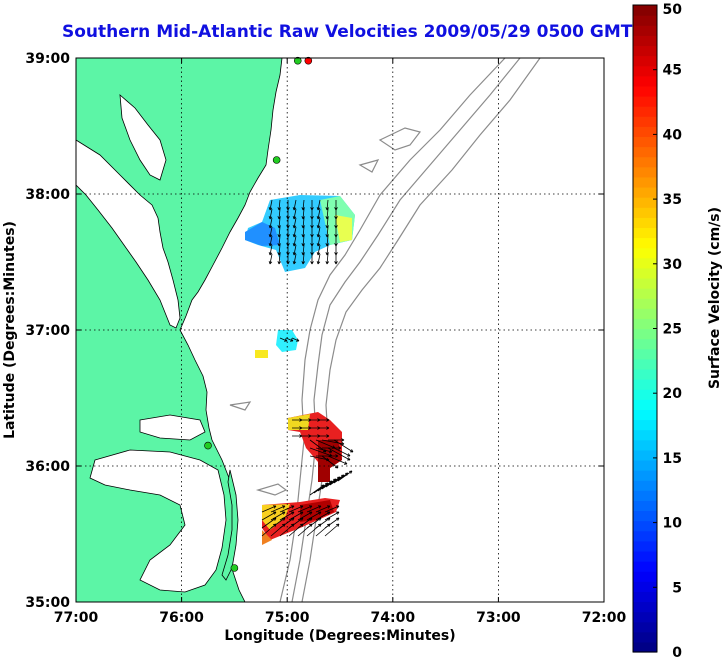 This screenshot has height=659, width=724. What do you see at coordinates (47, 195) in the screenshot?
I see `y-tick-label: 38:00` at bounding box center [47, 195].